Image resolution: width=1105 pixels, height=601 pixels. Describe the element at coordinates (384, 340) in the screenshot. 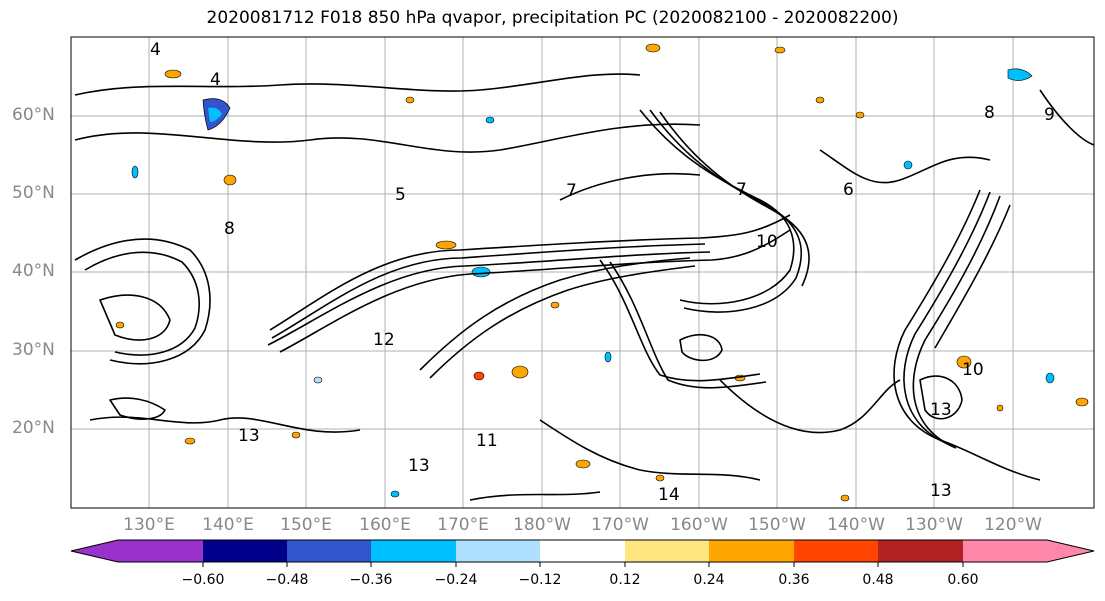

I see `contour-label: 12` at that location.